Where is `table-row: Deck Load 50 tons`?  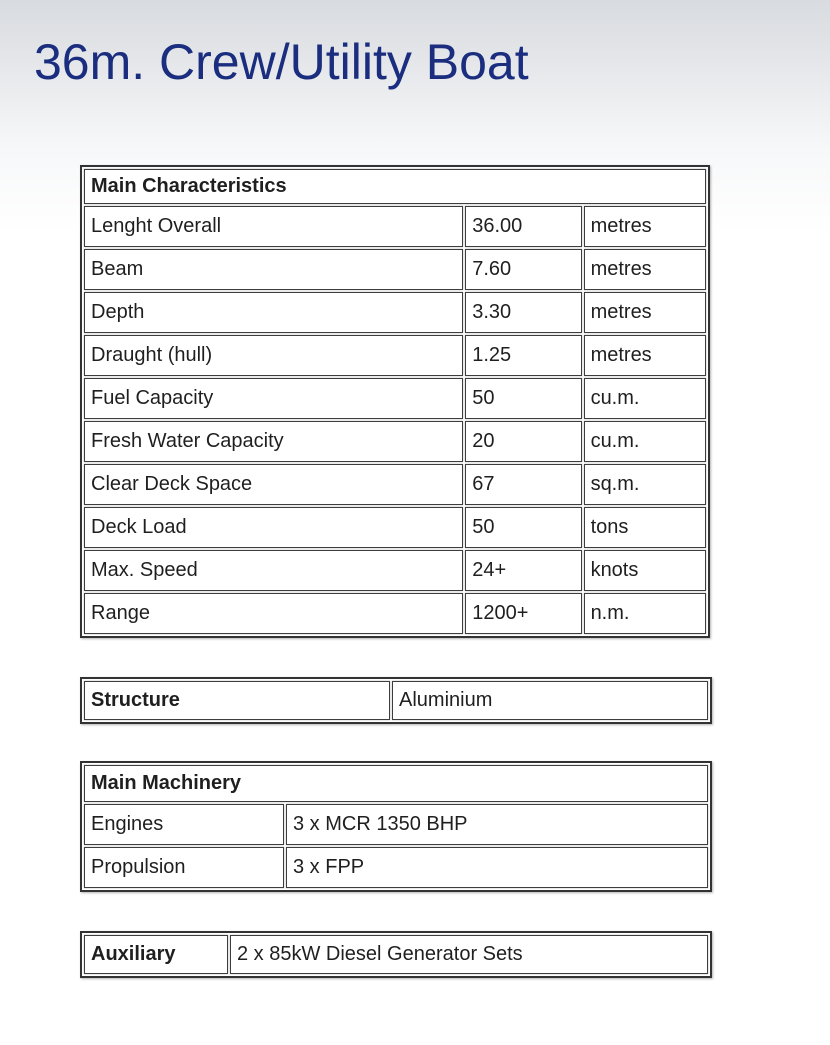 table-row: Deck Load 50 tons is located at coordinates (395, 527).